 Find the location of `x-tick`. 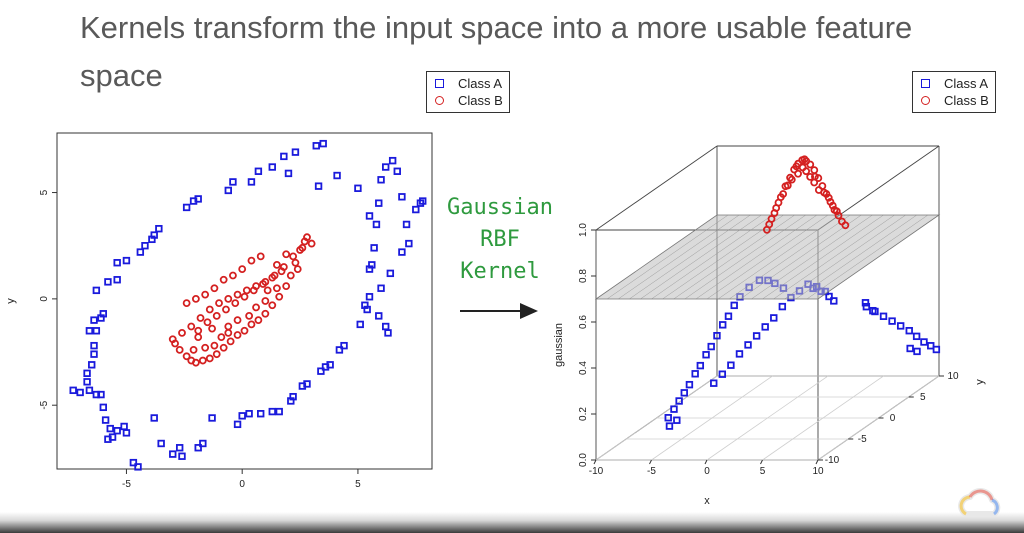

x-tick is located at coordinates (706, 462).